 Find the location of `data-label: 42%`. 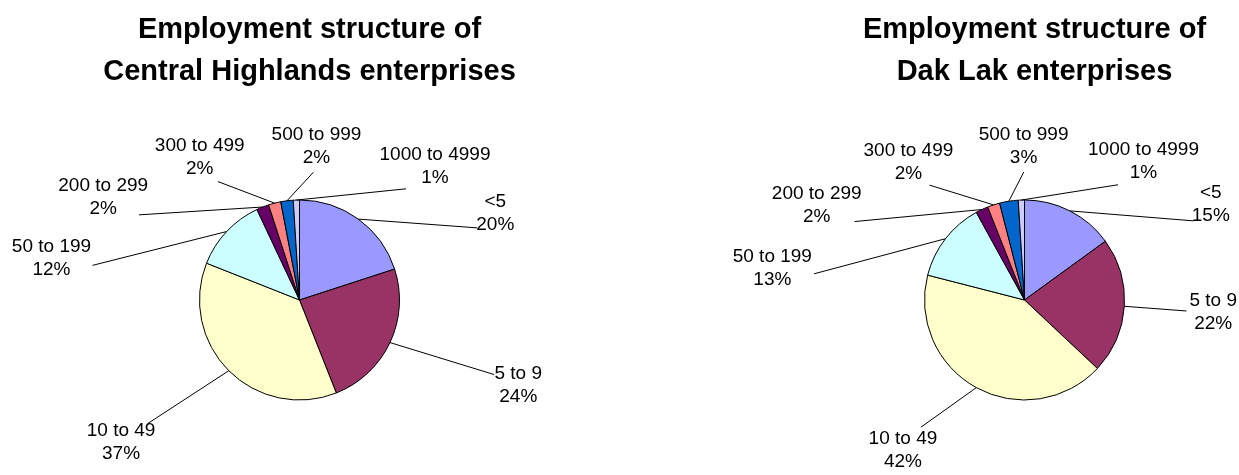

data-label: 42% is located at coordinates (903, 460).